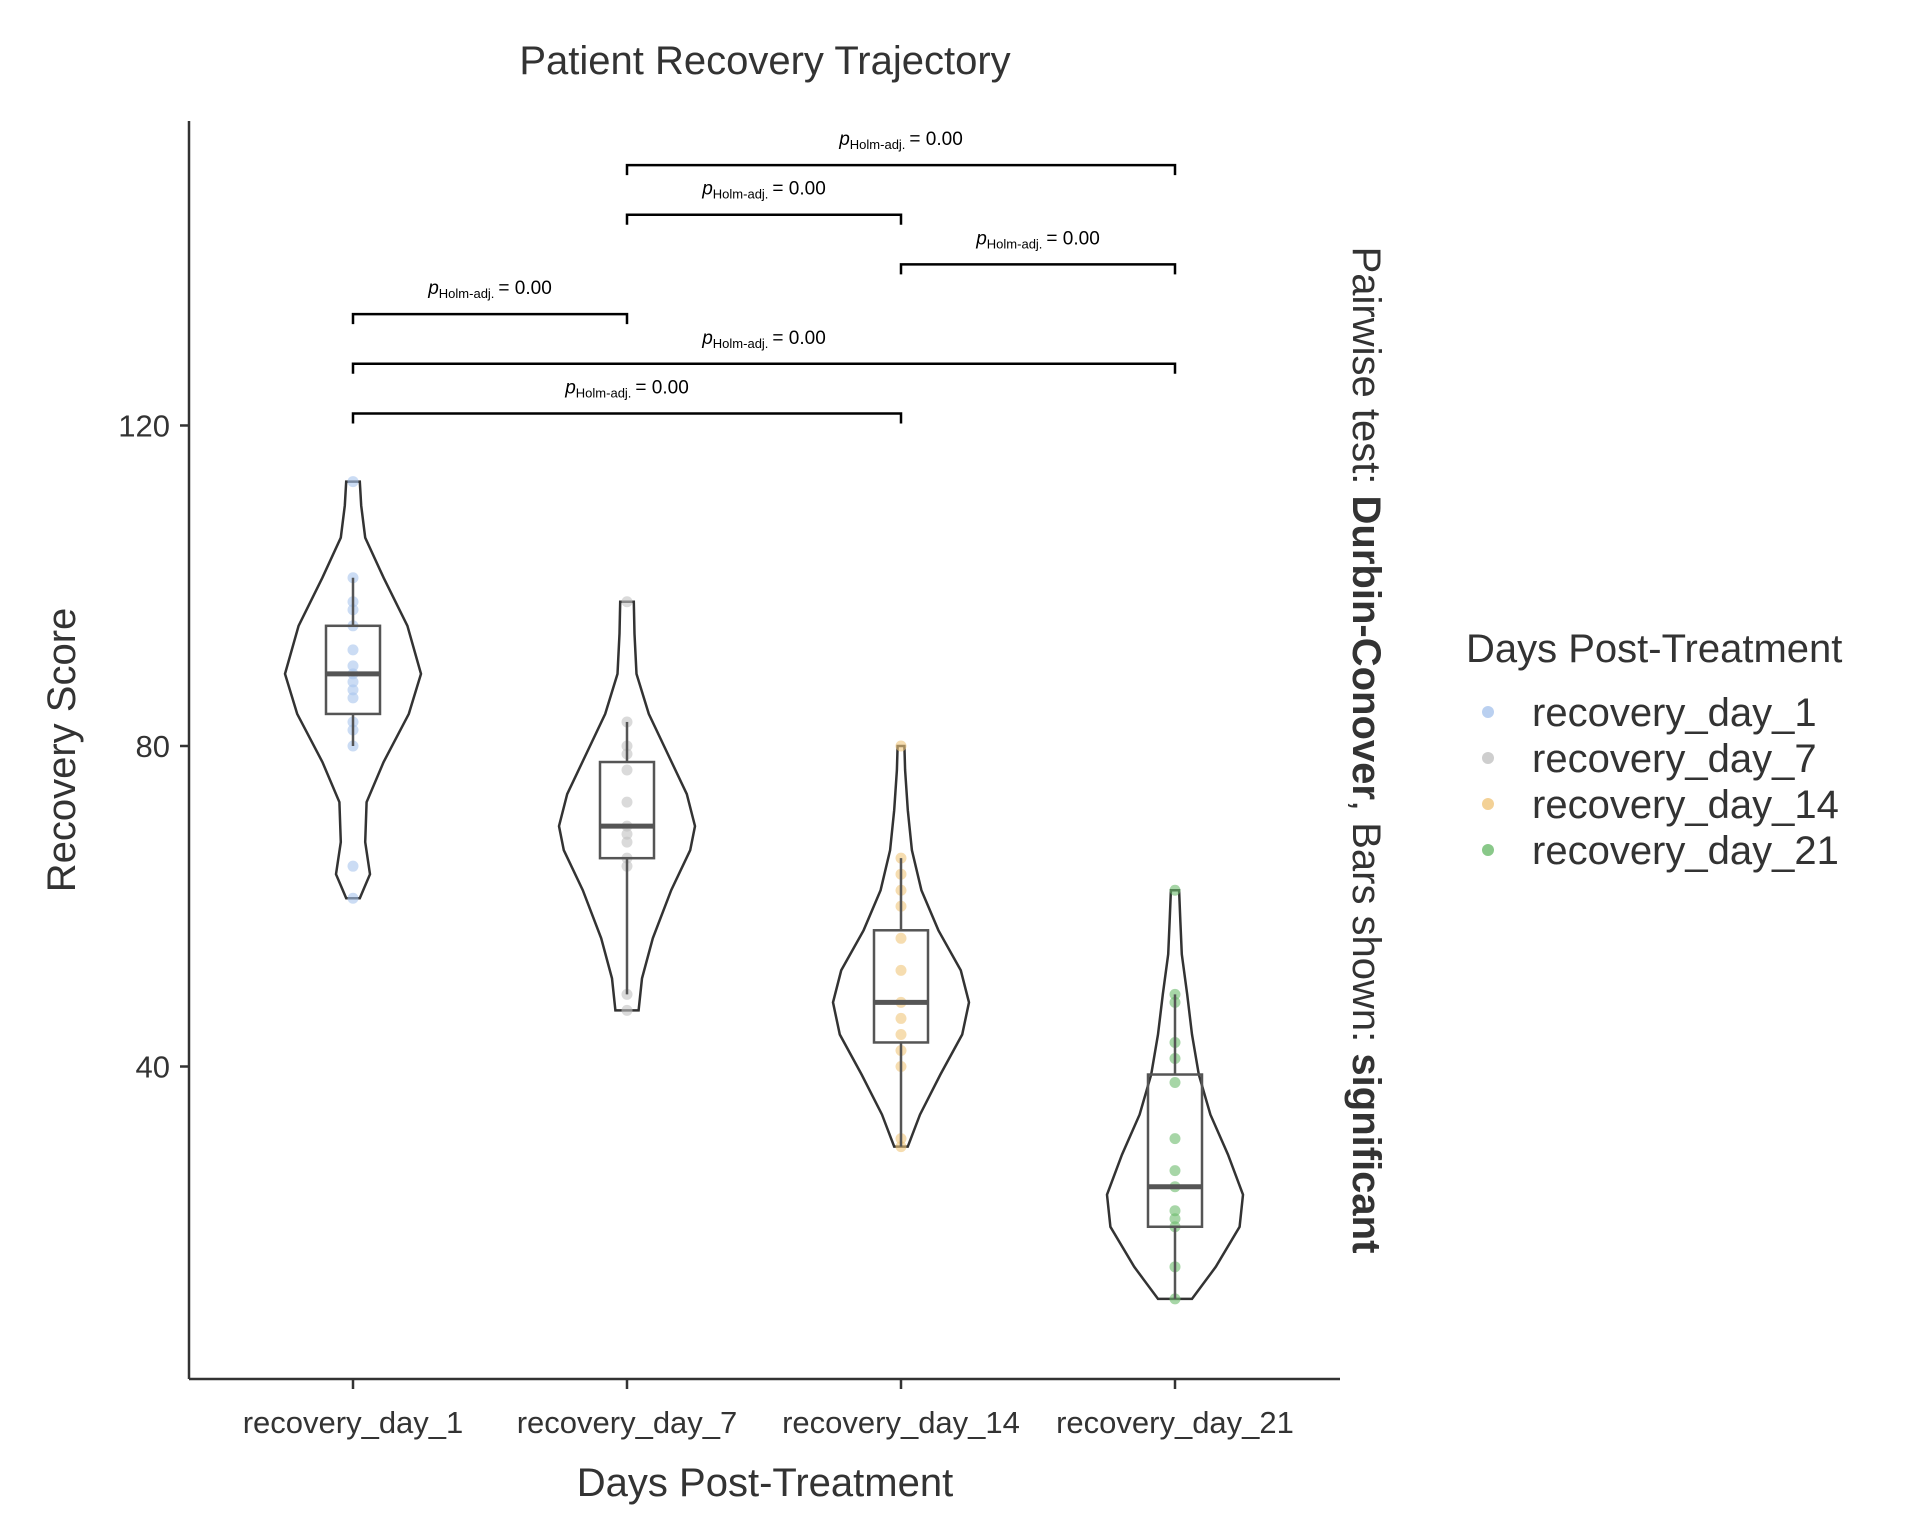 The width and height of the screenshot is (1920, 1536). What do you see at coordinates (62, 750) in the screenshot?
I see `y-axis-title: Recovery Score` at bounding box center [62, 750].